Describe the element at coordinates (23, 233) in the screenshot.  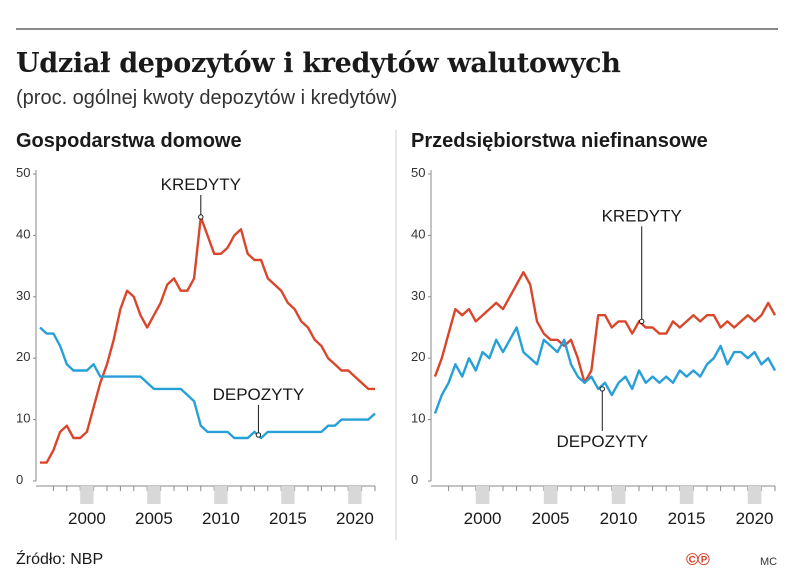
I see `y-tick-label-households-40: 40` at that location.